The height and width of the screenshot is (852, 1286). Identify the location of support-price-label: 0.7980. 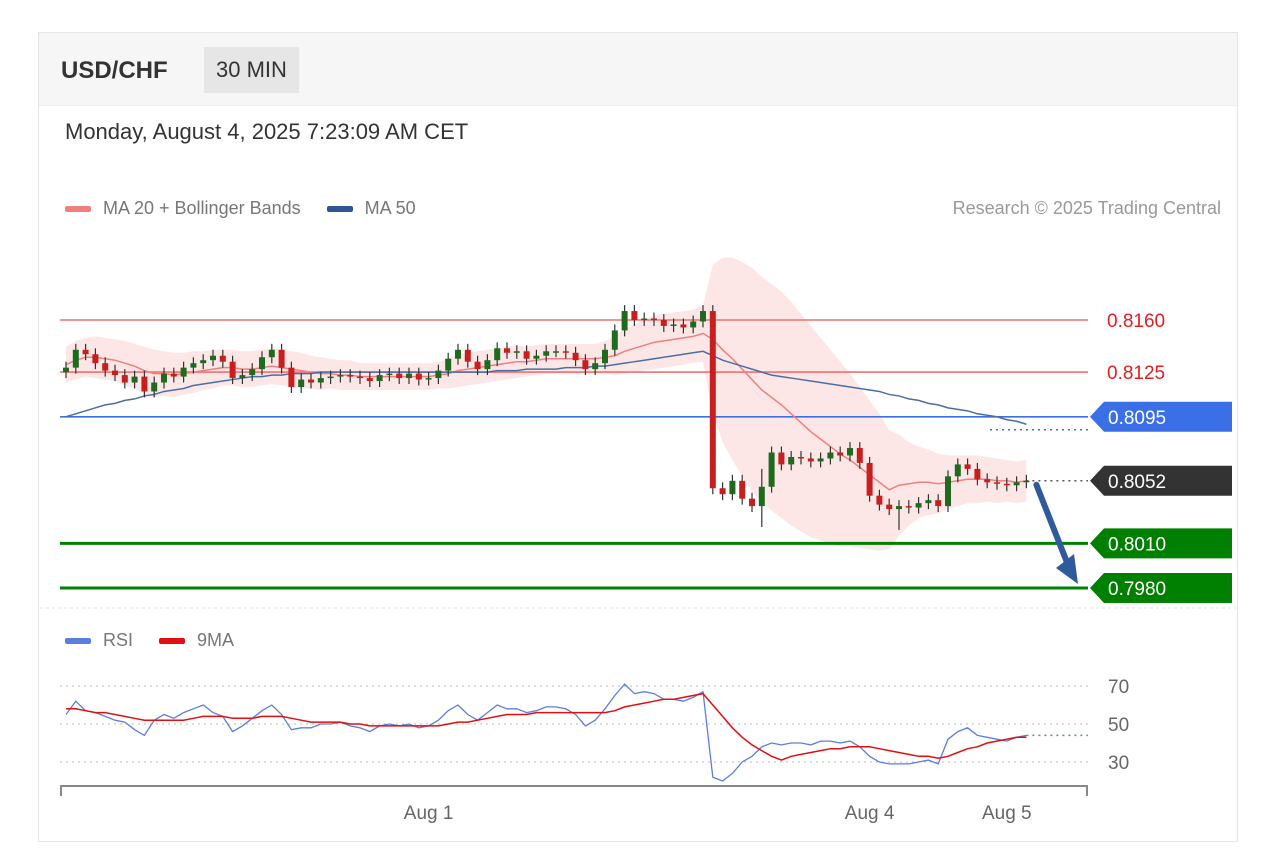
(1137, 589).